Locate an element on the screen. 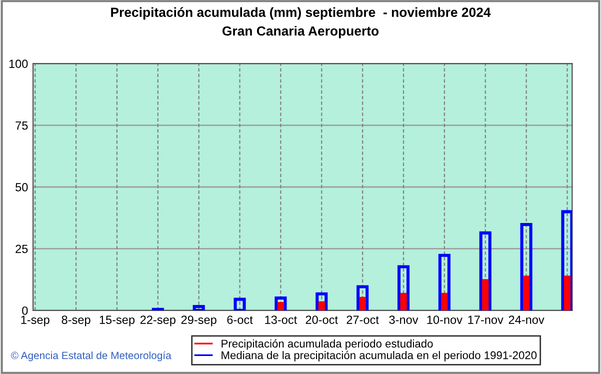 This screenshot has width=601, height=374. x-tick-label: 3-nov is located at coordinates (403, 320).